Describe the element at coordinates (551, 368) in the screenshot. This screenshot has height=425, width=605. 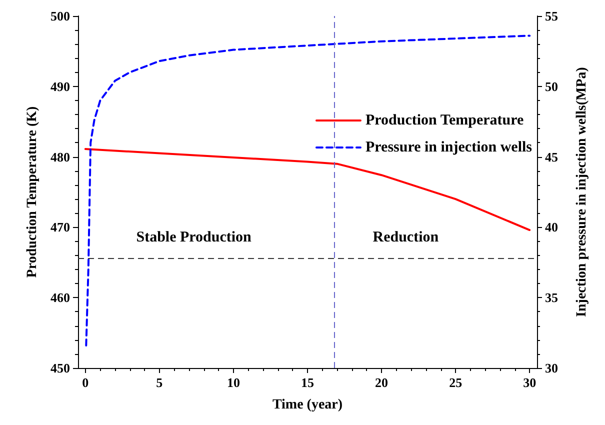
I see `y2-tick-label: 30` at that location.